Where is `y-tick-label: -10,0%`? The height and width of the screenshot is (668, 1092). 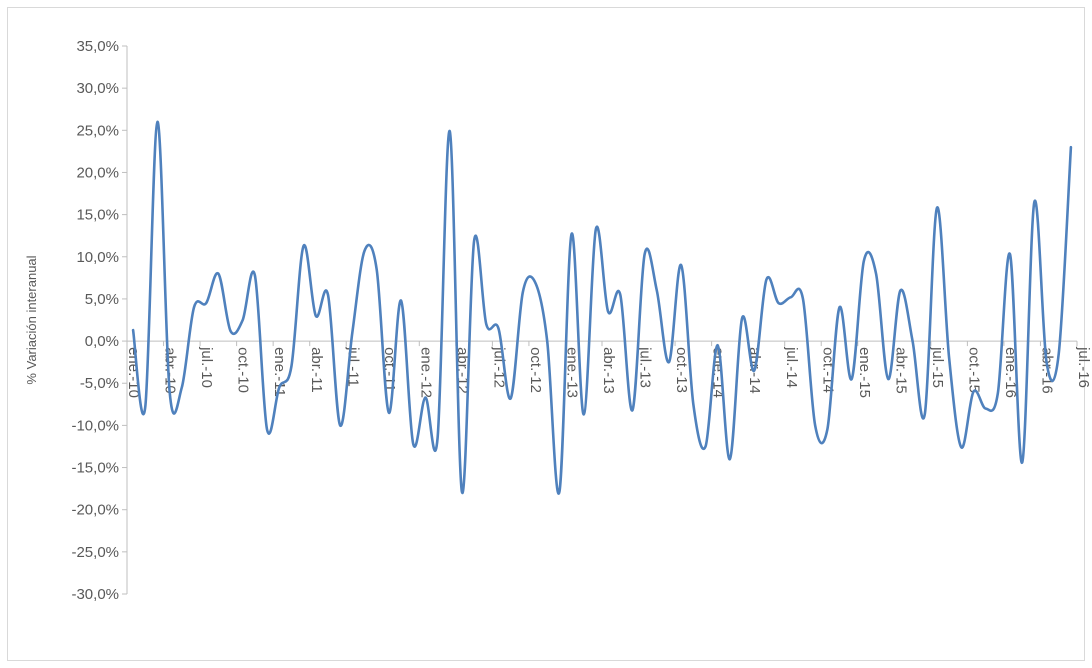
y-tick-label: -10,0% is located at coordinates (95, 425).